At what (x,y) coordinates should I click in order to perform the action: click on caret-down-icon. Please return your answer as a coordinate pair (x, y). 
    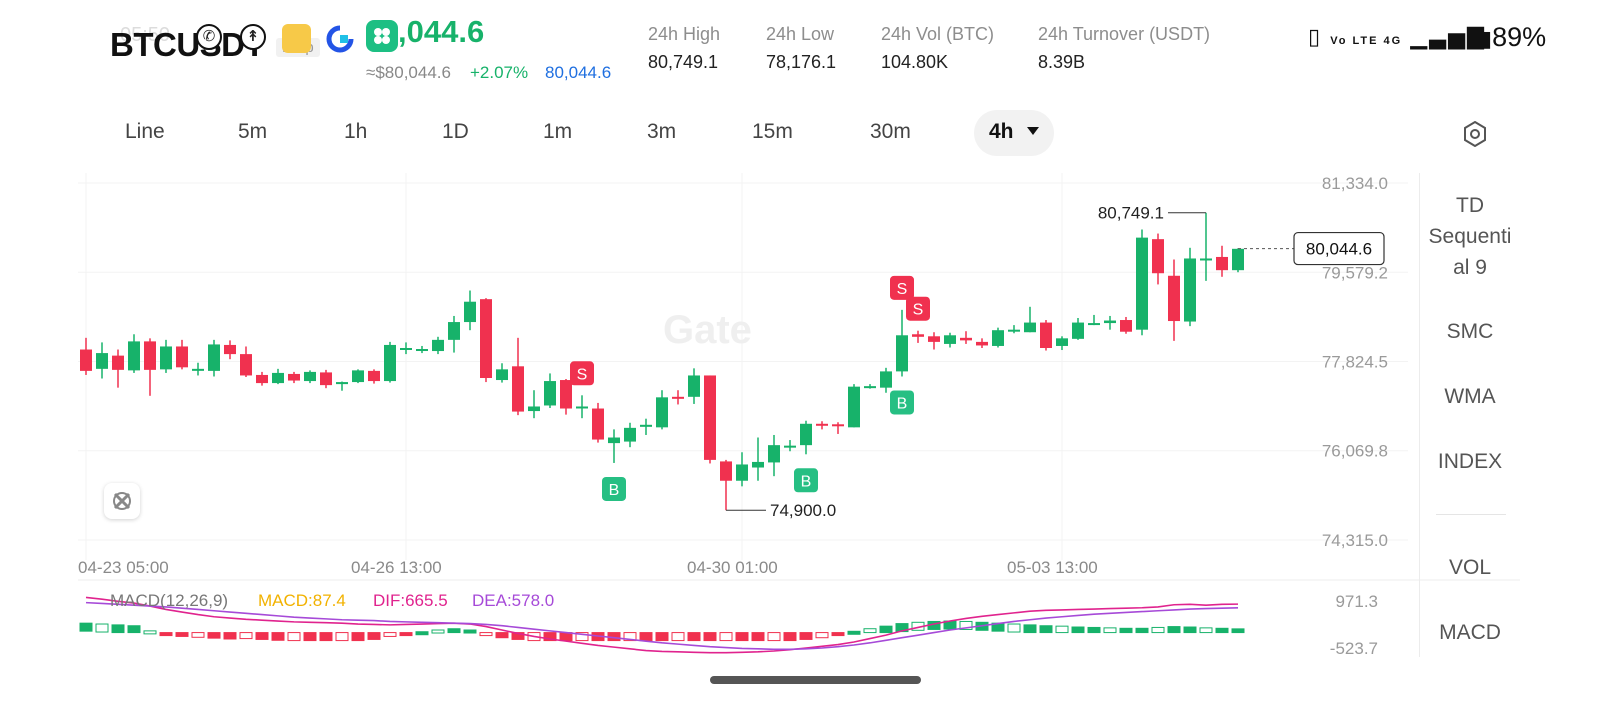
    Looking at the image, I should click on (1033, 131).